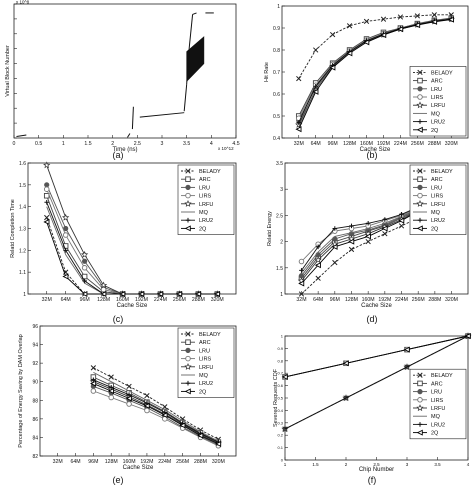 The width and height of the screenshot is (474, 488). Describe the element at coordinates (66, 272) in the screenshot. I see `data-point-c-belady` at that location.